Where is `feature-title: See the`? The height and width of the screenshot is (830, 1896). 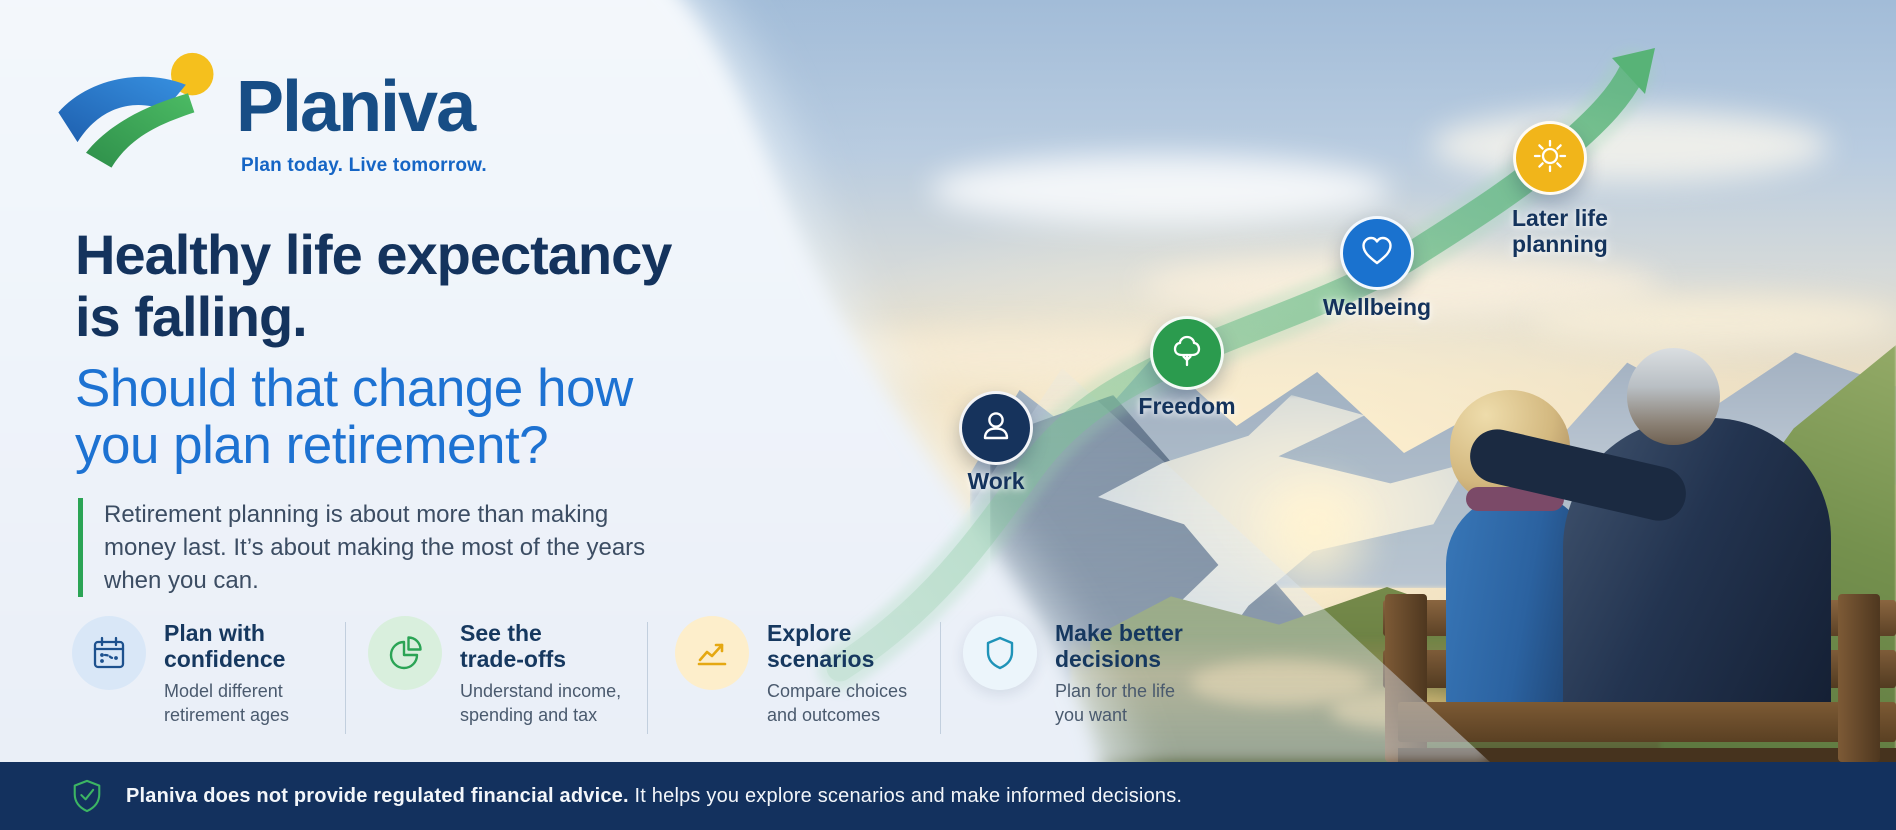
feature-title: See the is located at coordinates (501, 633).